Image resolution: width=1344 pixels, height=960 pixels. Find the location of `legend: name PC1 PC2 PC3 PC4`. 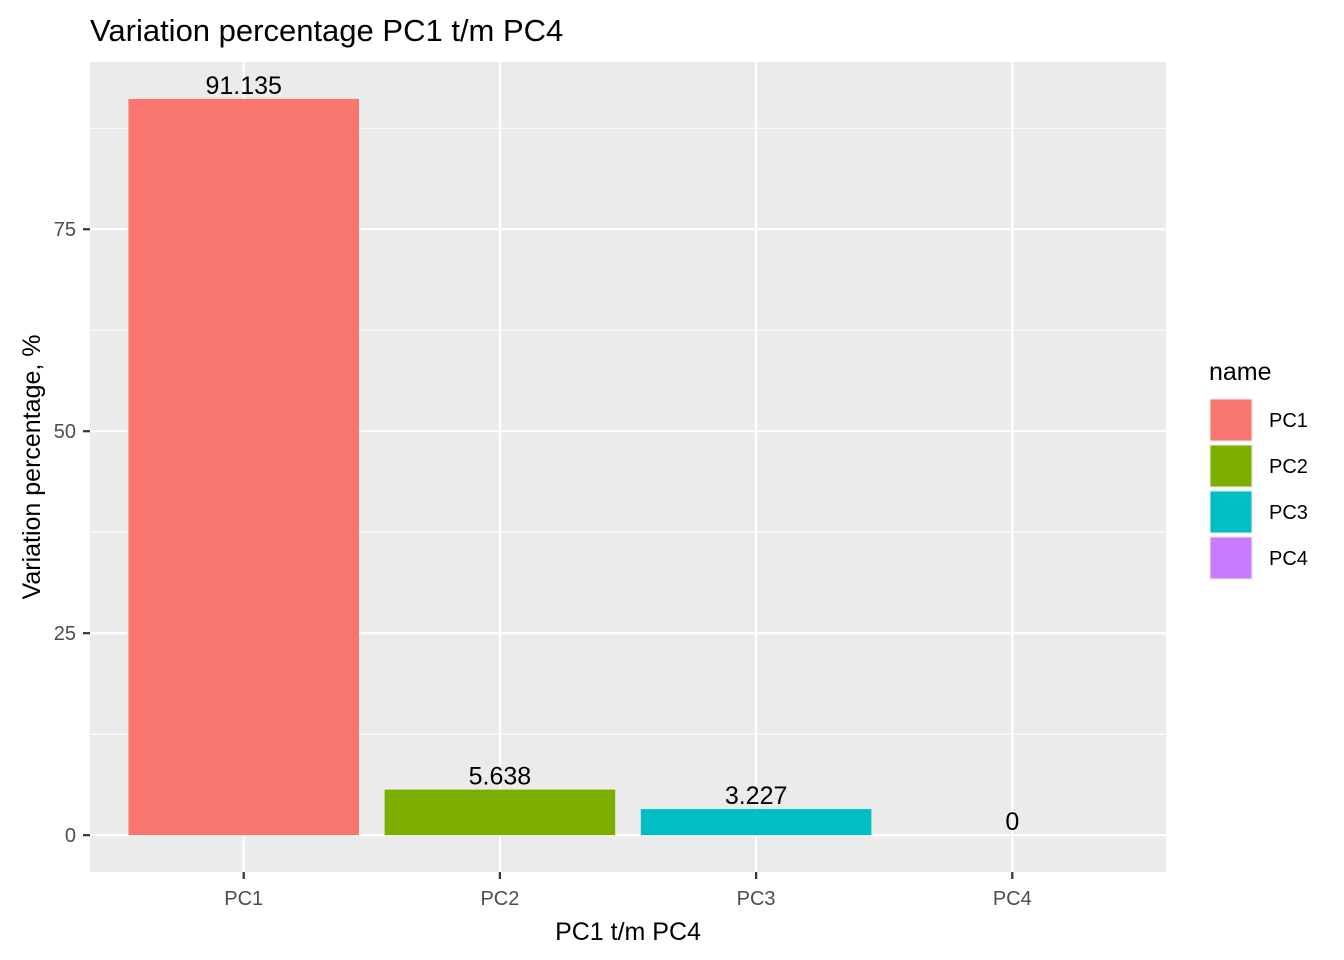

legend: name PC1 PC2 PC3 PC4 is located at coordinates (1258, 469).